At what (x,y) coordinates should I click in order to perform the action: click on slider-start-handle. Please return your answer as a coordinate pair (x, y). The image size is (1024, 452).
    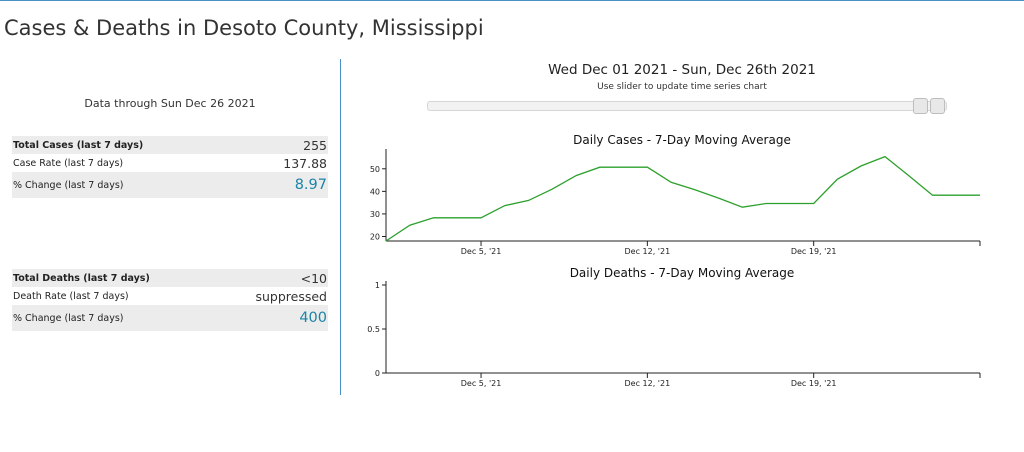
    Looking at the image, I should click on (920, 106).